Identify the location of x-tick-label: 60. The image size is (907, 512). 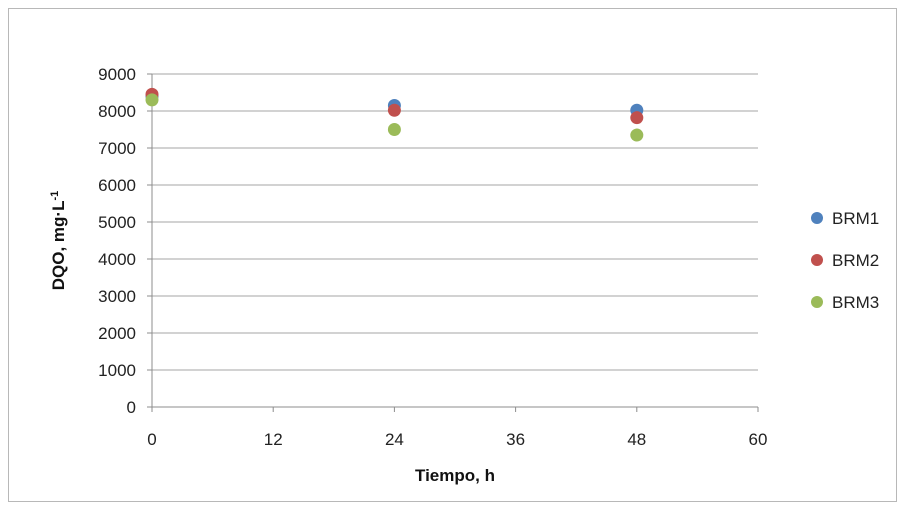
(758, 439).